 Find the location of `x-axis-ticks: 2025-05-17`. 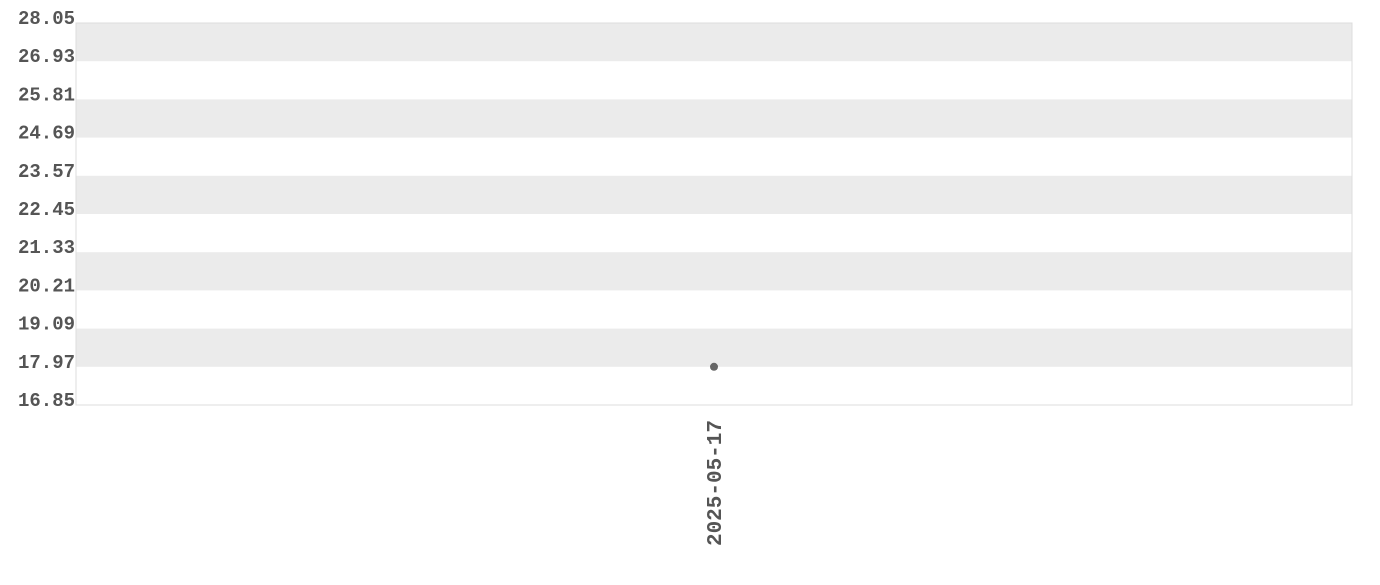

x-axis-ticks: 2025-05-17 is located at coordinates (716, 483).